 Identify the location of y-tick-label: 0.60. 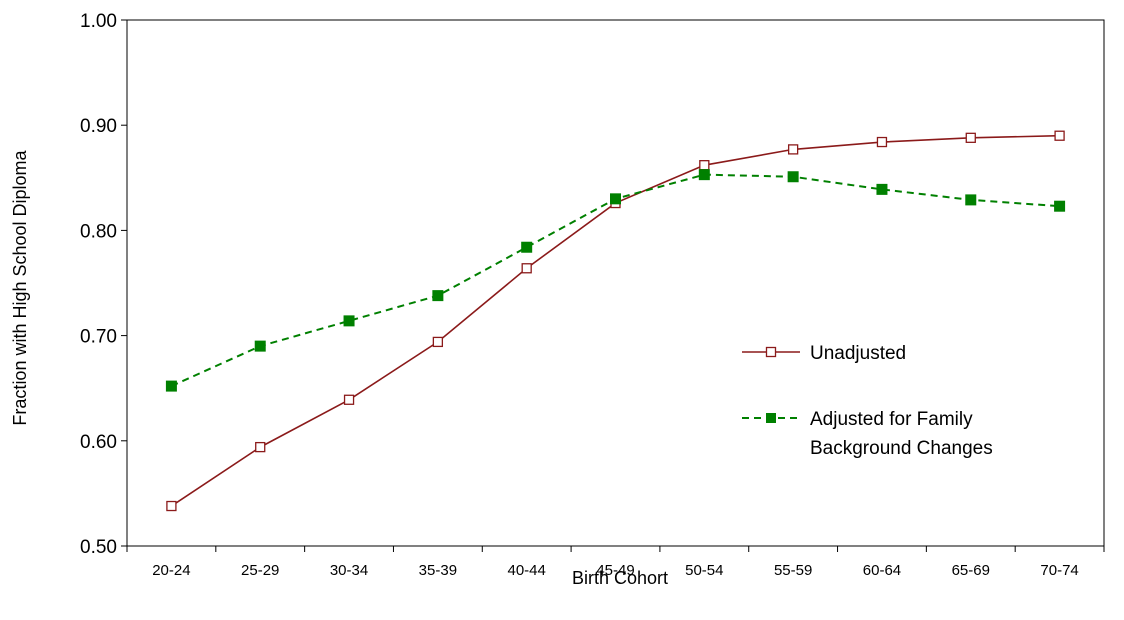
(98, 442).